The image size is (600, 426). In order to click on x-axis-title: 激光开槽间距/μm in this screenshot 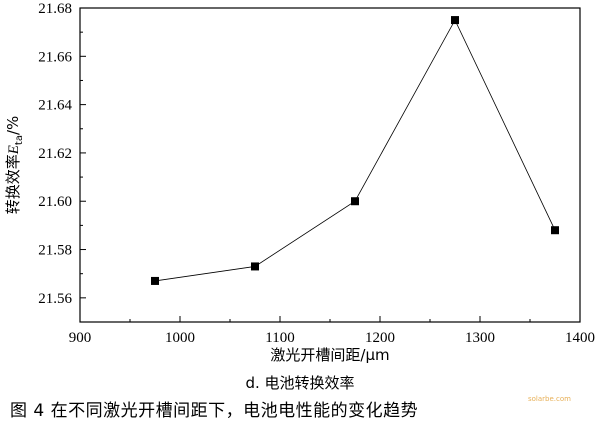, I will do `click(329, 355)`.